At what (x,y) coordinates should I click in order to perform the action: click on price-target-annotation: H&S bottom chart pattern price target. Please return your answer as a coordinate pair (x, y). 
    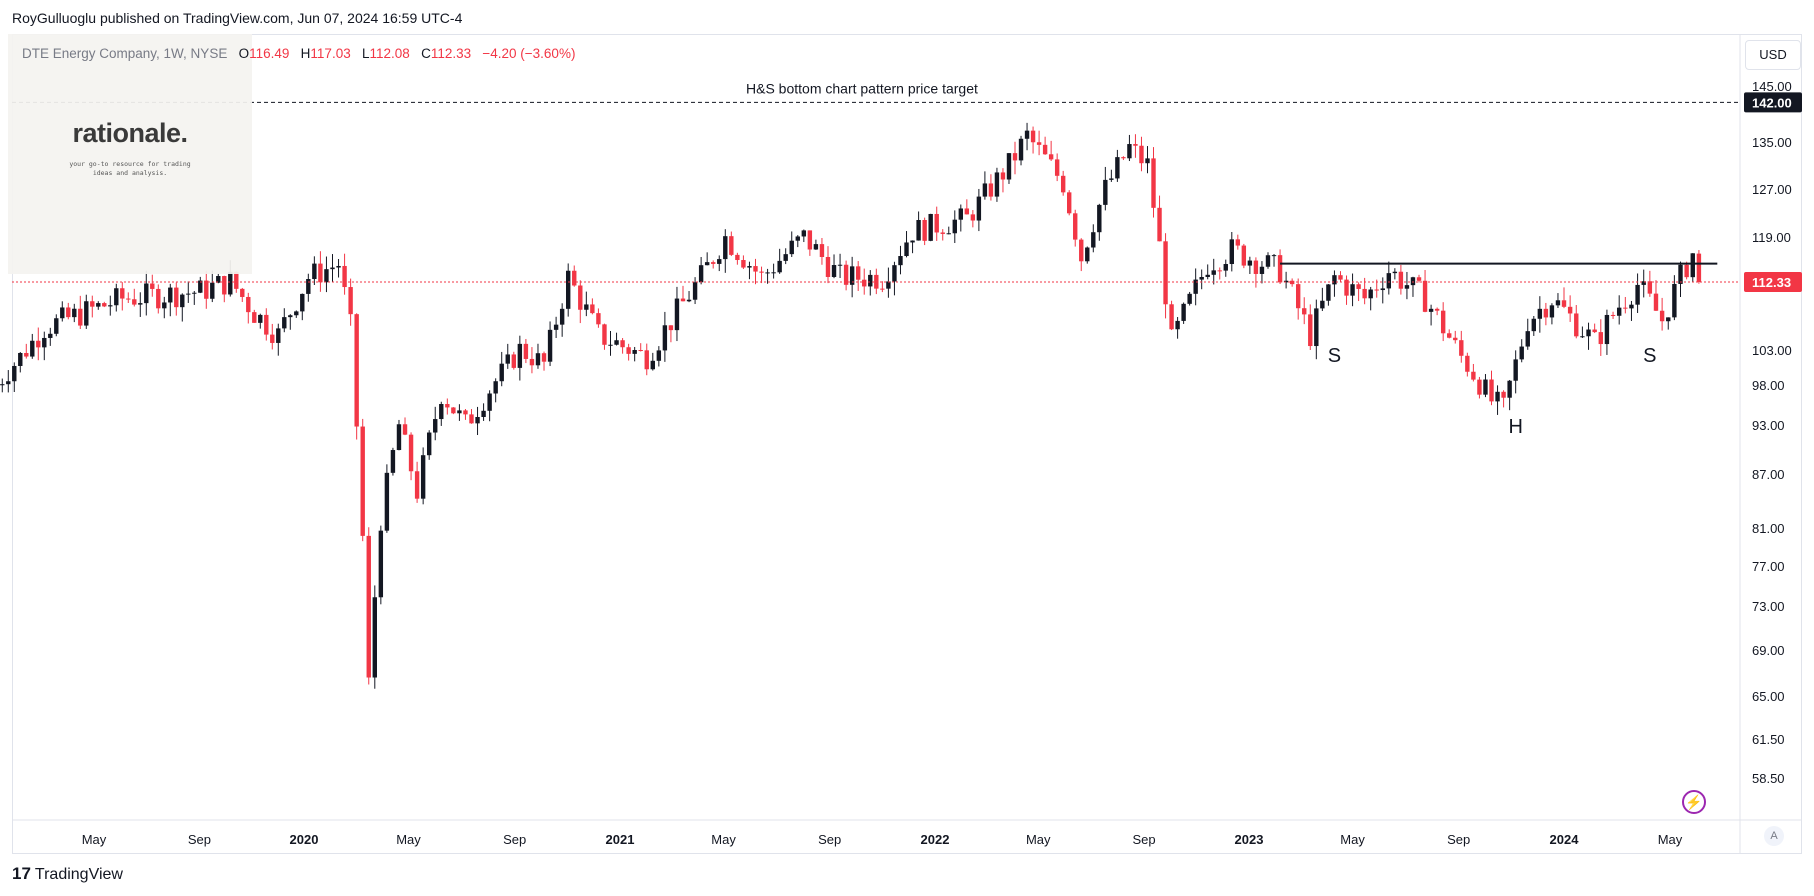
    Looking at the image, I should click on (862, 88).